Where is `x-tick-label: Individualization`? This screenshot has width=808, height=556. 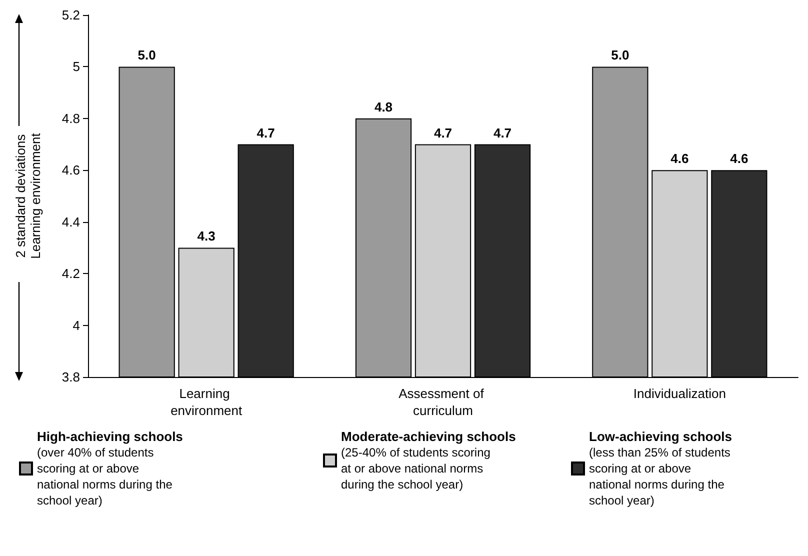 x-tick-label: Individualization is located at coordinates (679, 393).